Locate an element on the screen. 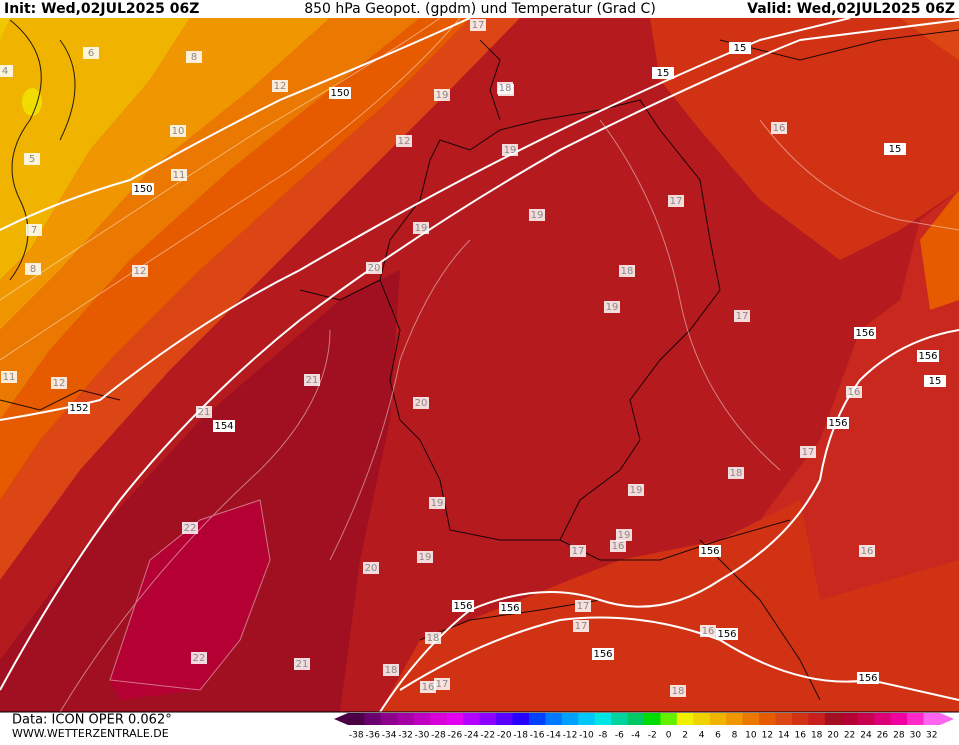 The height and width of the screenshot is (745, 959). colorbar-tick-label: -26 is located at coordinates (455, 736).